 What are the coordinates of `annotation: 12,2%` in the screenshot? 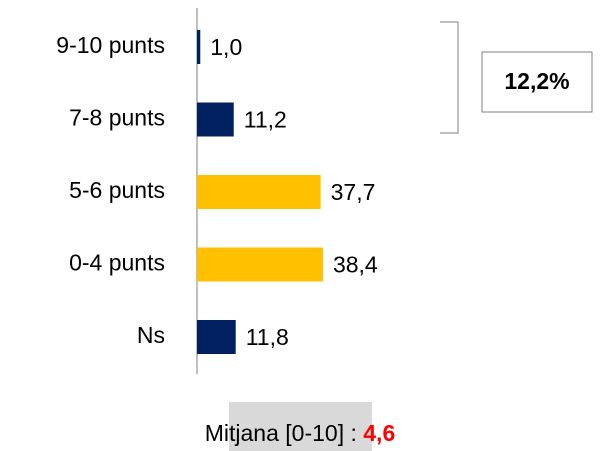 It's located at (536, 81).